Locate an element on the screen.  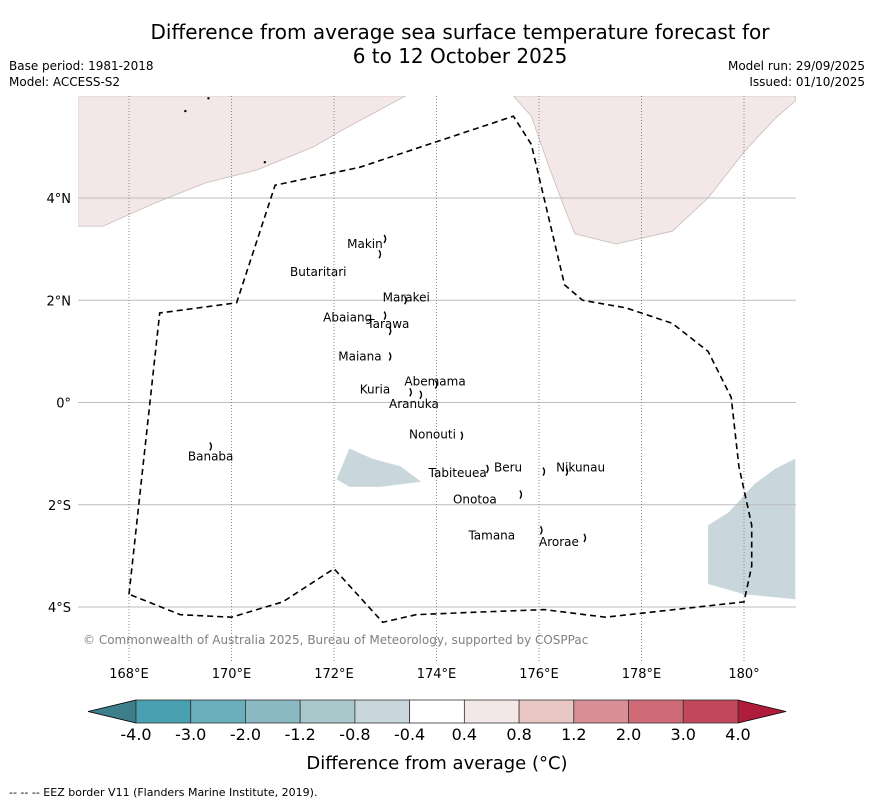
colorbar-under-arrow is located at coordinates (112, 711).